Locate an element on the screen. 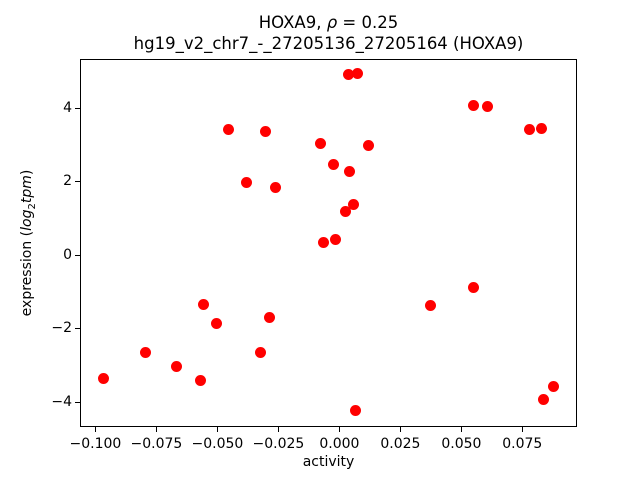 This screenshot has height=480, width=640. y-tick-label: −4 is located at coordinates (61, 401).